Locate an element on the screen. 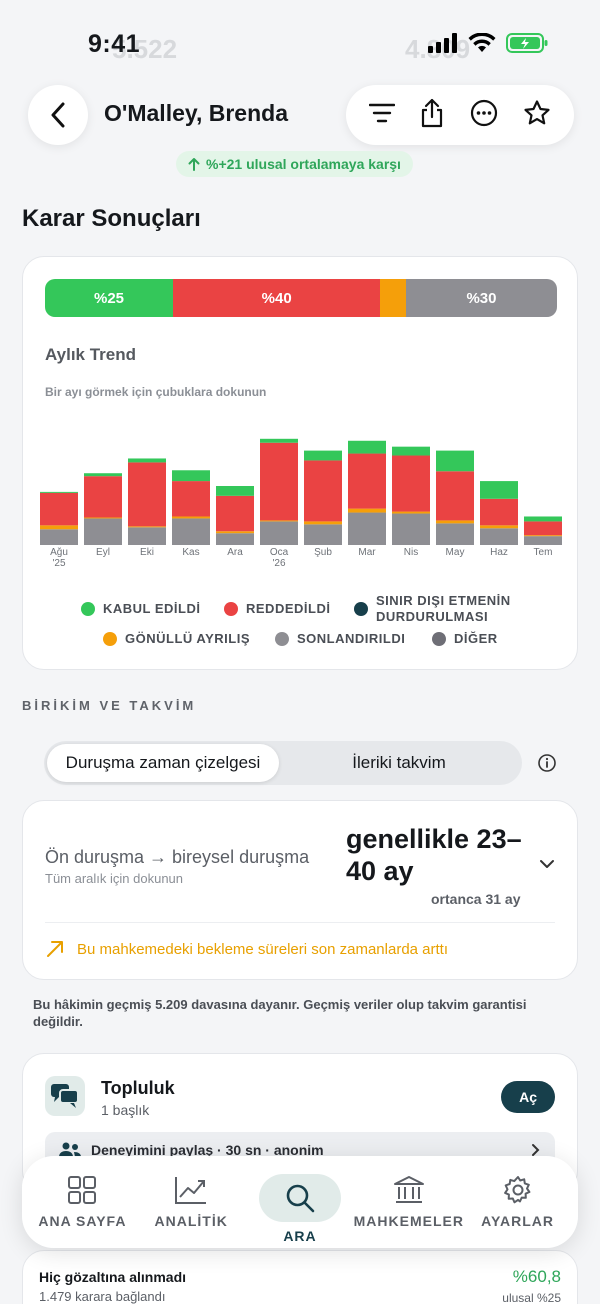 The height and width of the screenshot is (1304, 600). back-button is located at coordinates (58, 115).